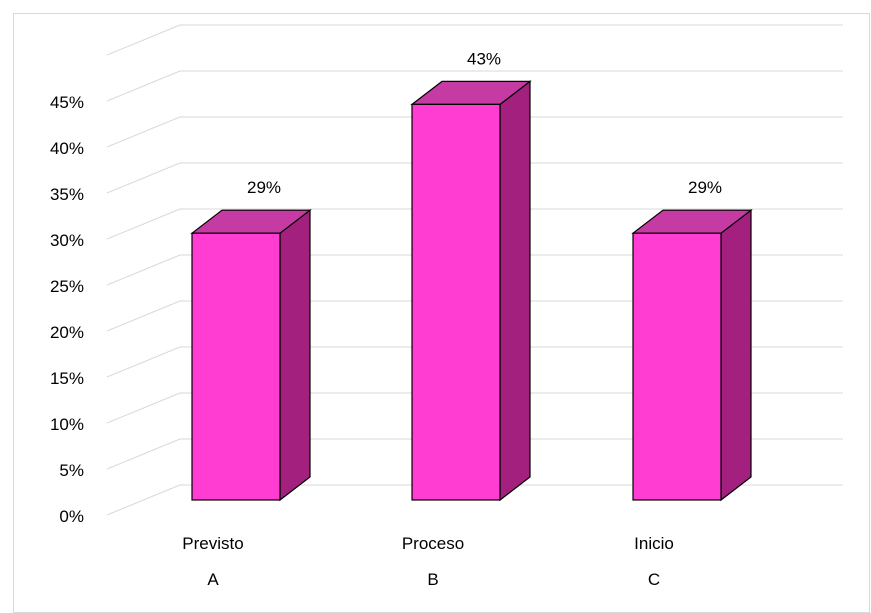 The height and width of the screenshot is (613, 871). What do you see at coordinates (71, 516) in the screenshot?
I see `y-tick-label: 0%` at bounding box center [71, 516].